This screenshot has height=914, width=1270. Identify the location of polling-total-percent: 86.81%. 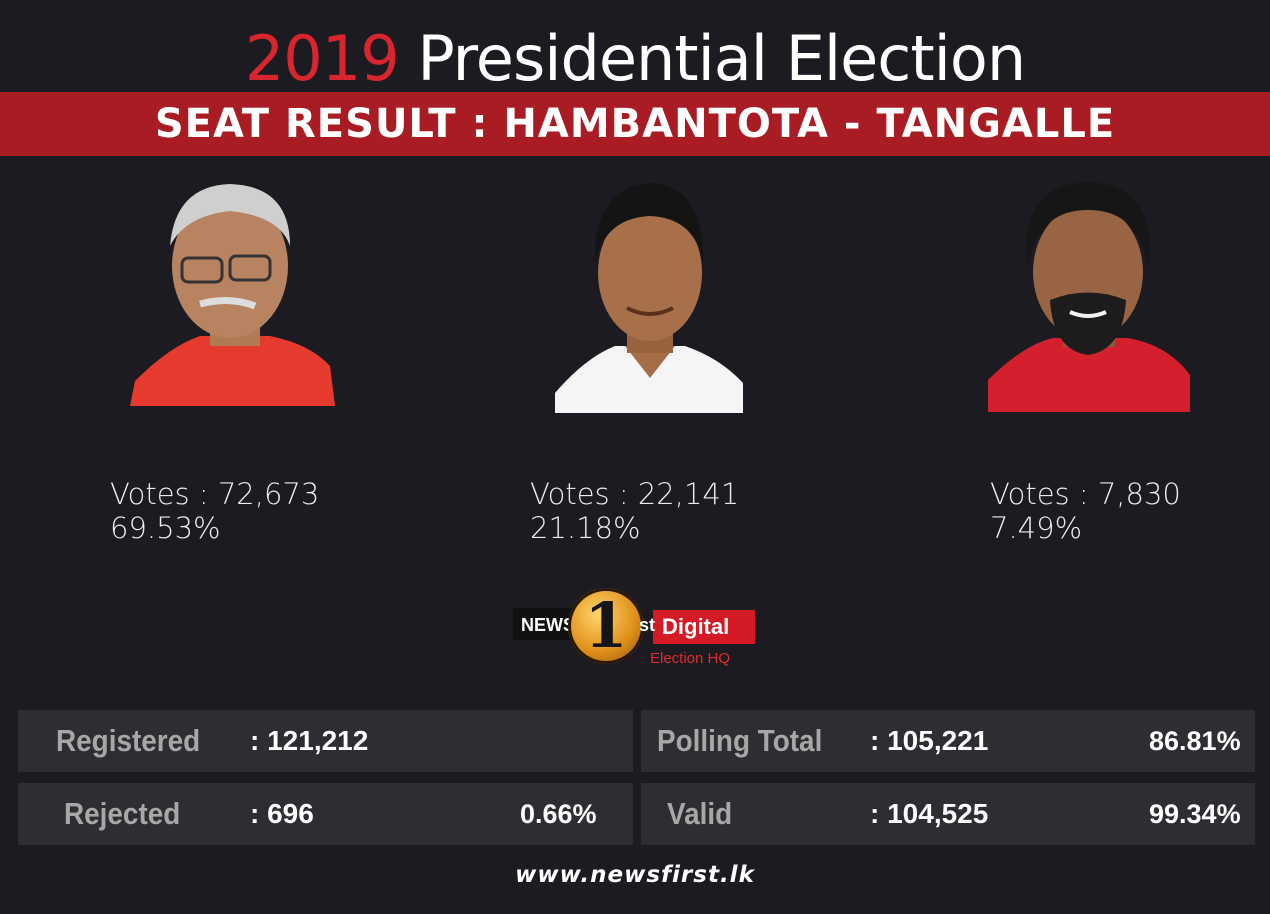
(1195, 741).